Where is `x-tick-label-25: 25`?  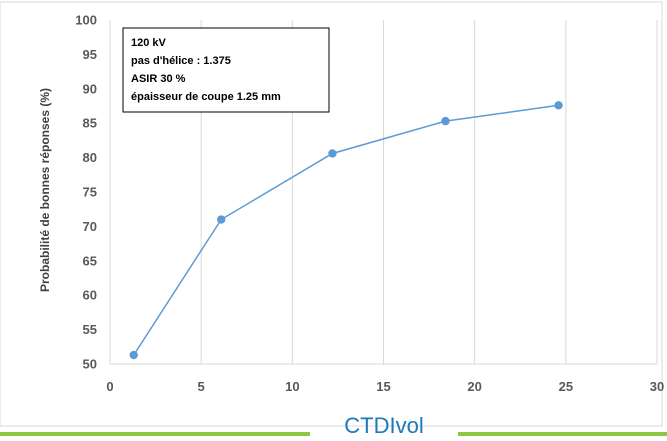 x-tick-label-25: 25 is located at coordinates (566, 386).